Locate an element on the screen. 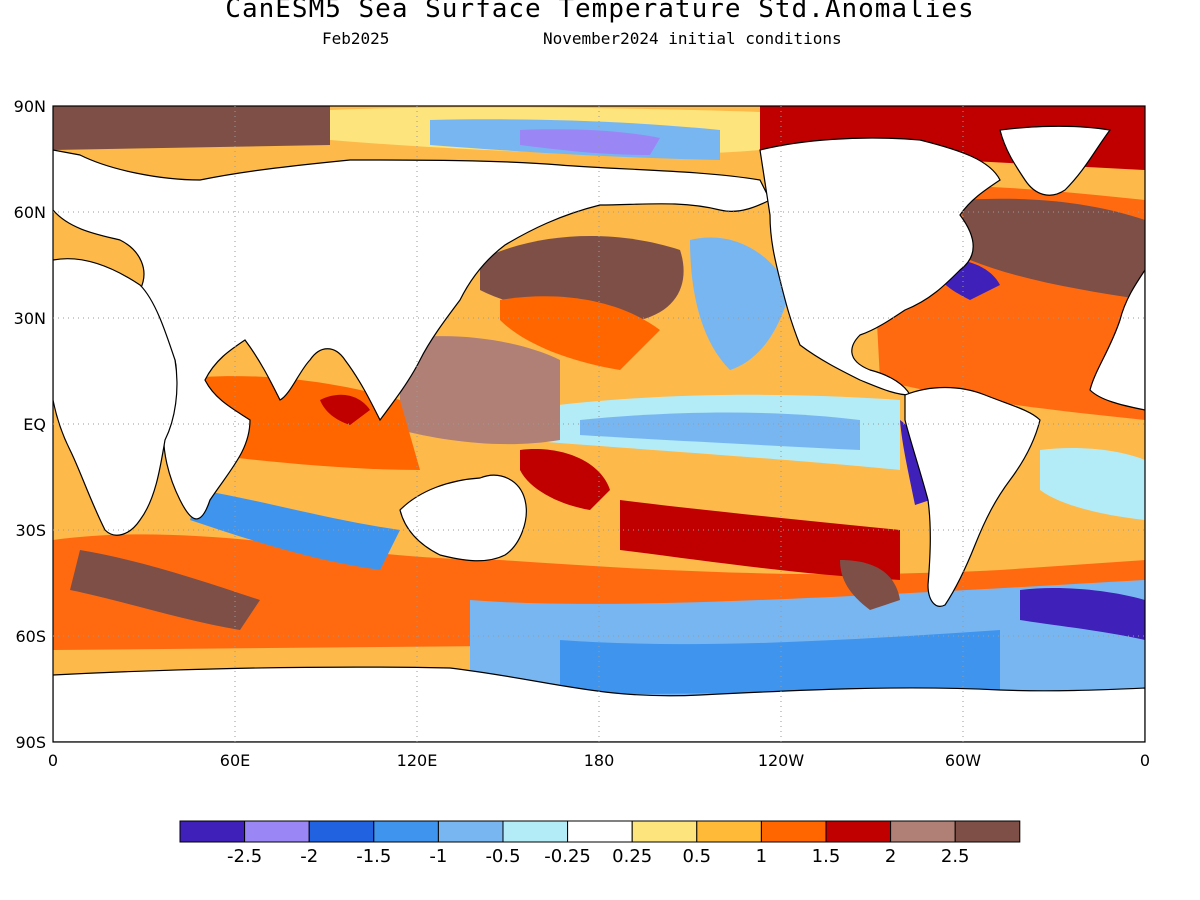 This screenshot has width=1200, height=900. colorbar-label: -2 is located at coordinates (309, 856).